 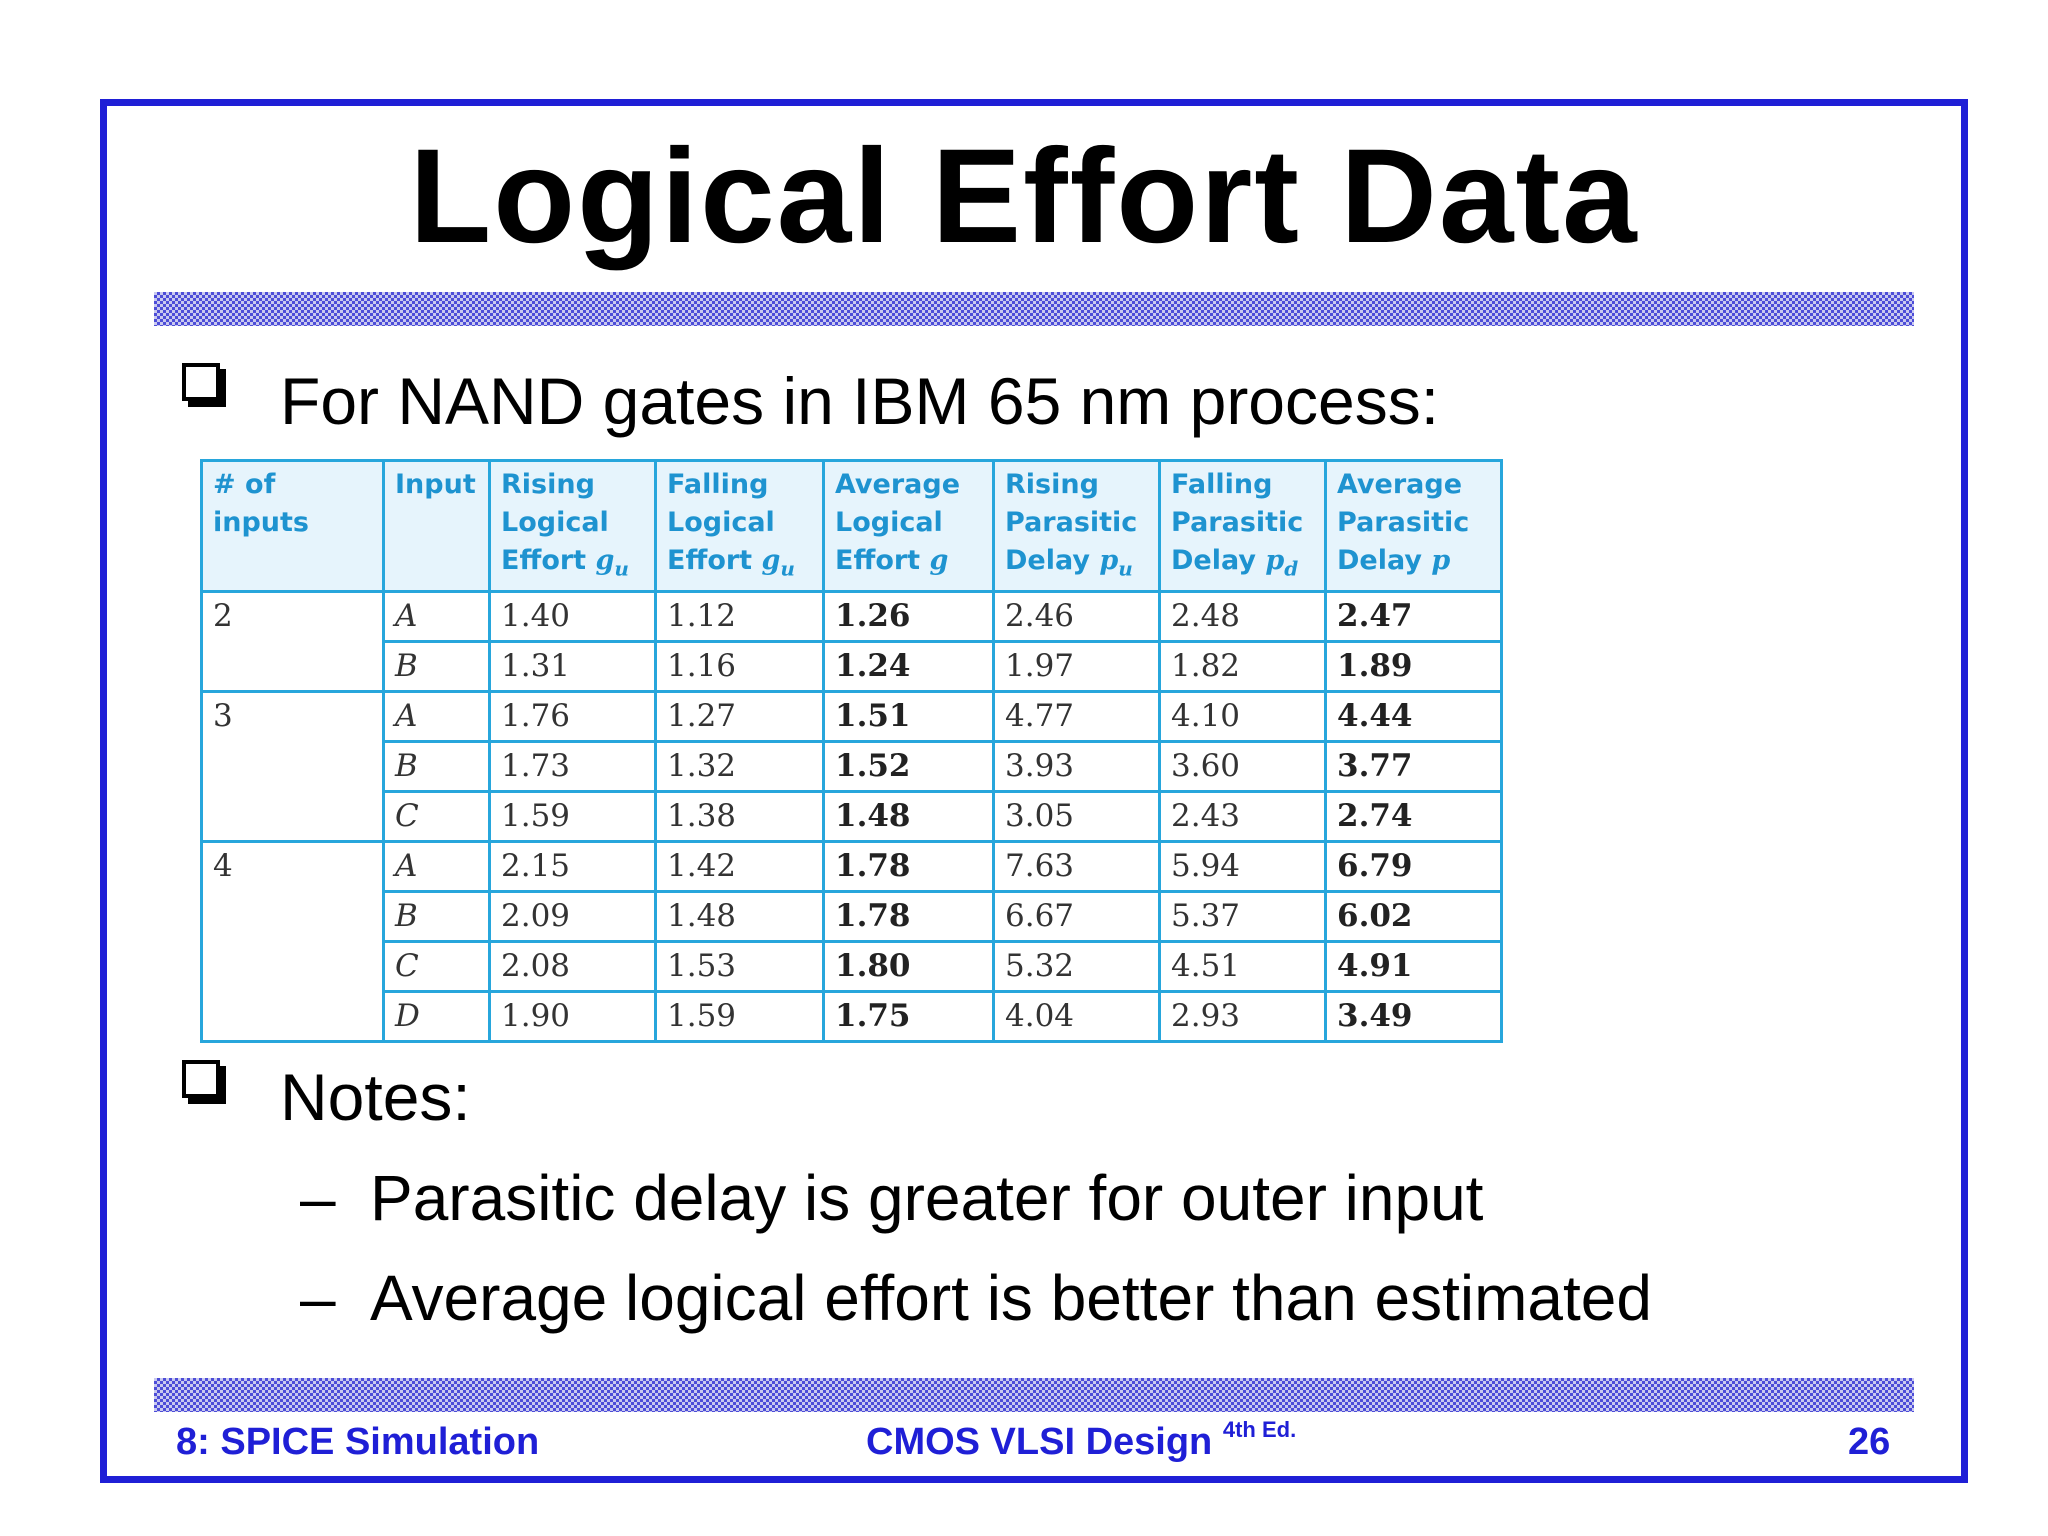 What do you see at coordinates (739, 966) in the screenshot?
I see `value-cell: 1.53` at bounding box center [739, 966].